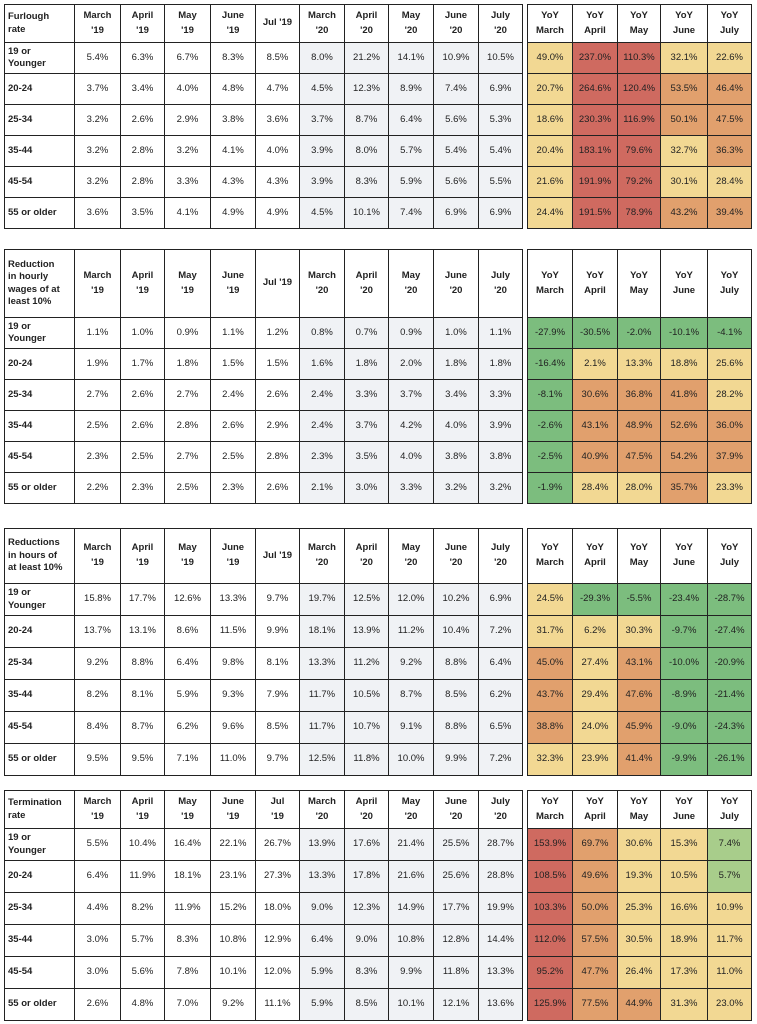 This screenshot has height=1024, width=757. Describe the element at coordinates (639, 364) in the screenshot. I see `yoy-row: -16.4% 2.1% 13.3% 18.8% 25.6%` at that location.